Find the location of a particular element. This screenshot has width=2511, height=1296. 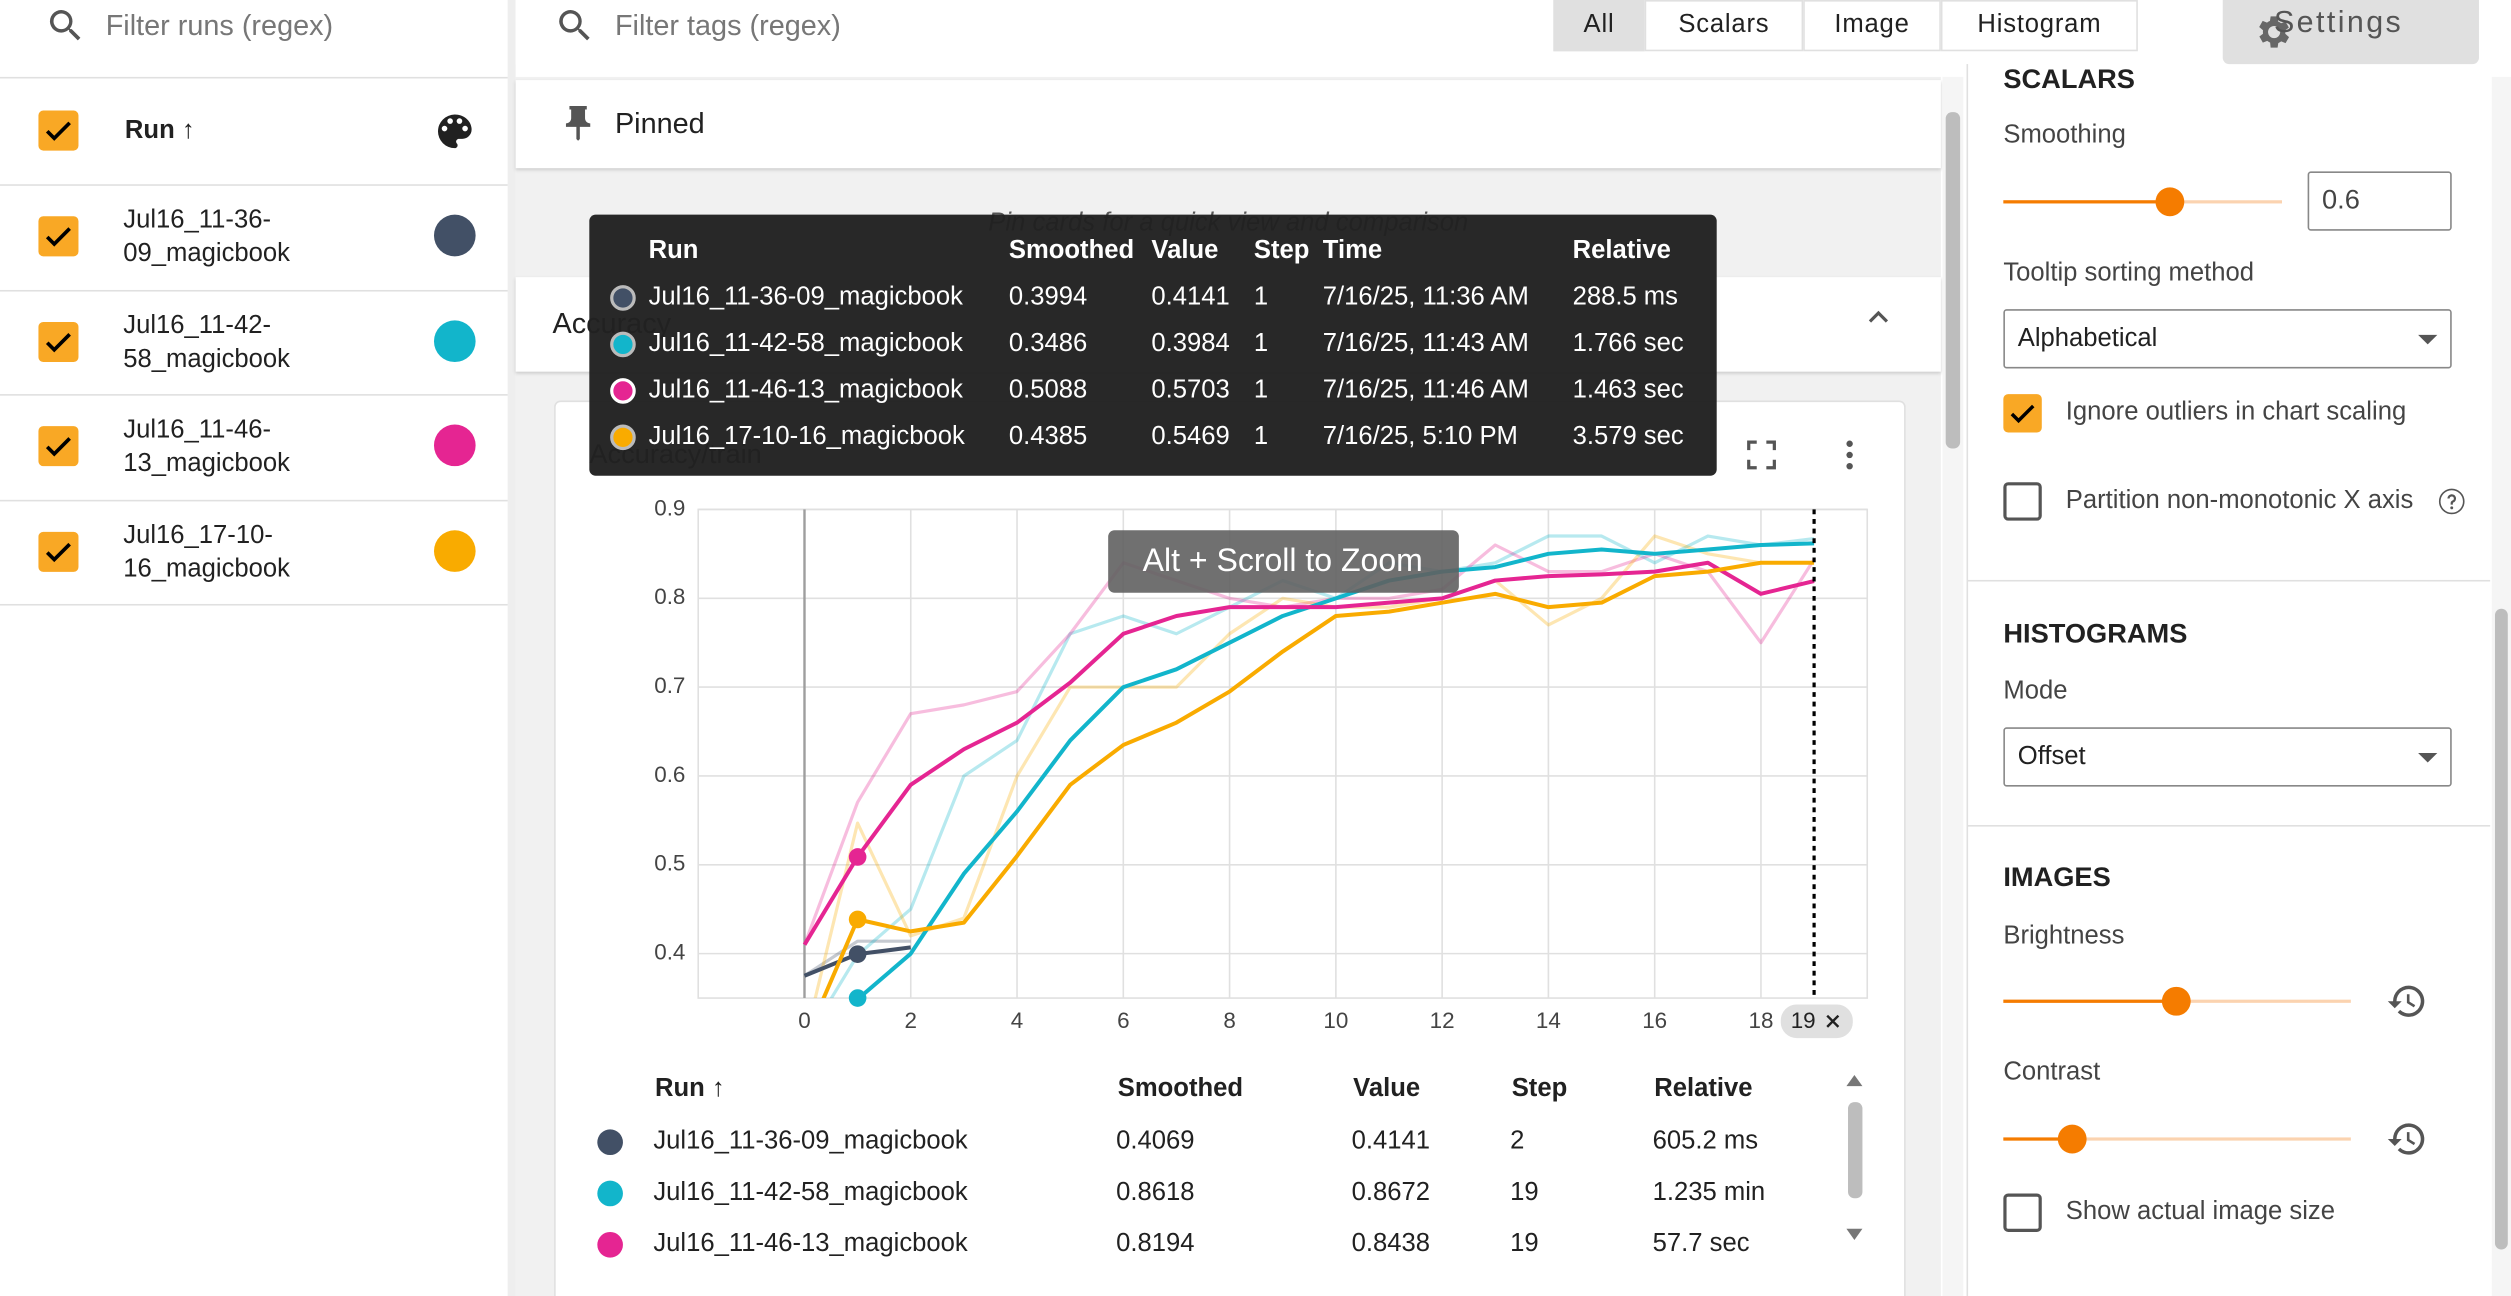

divider is located at coordinates (2228, 826).